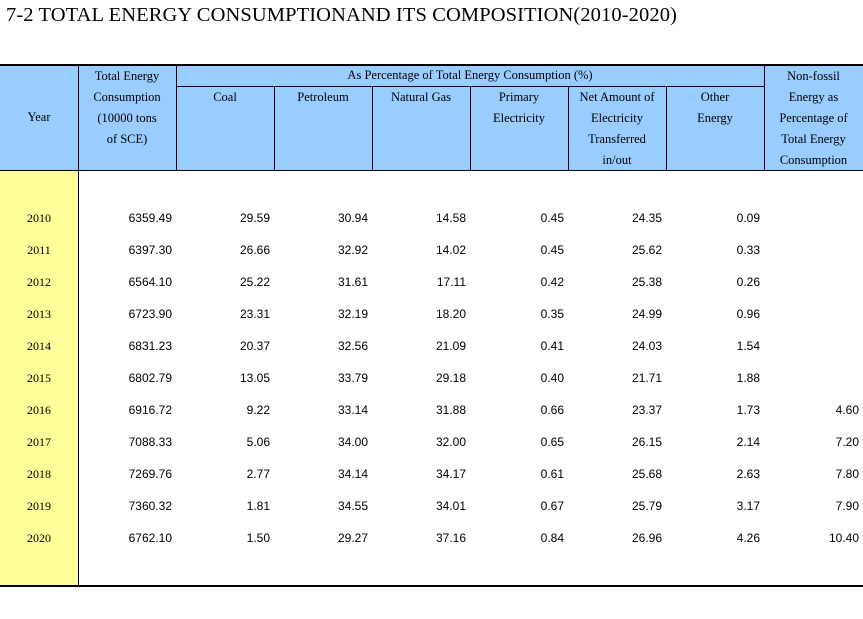  What do you see at coordinates (748, 282) in the screenshot?
I see `cell-other-energy: 0.26` at bounding box center [748, 282].